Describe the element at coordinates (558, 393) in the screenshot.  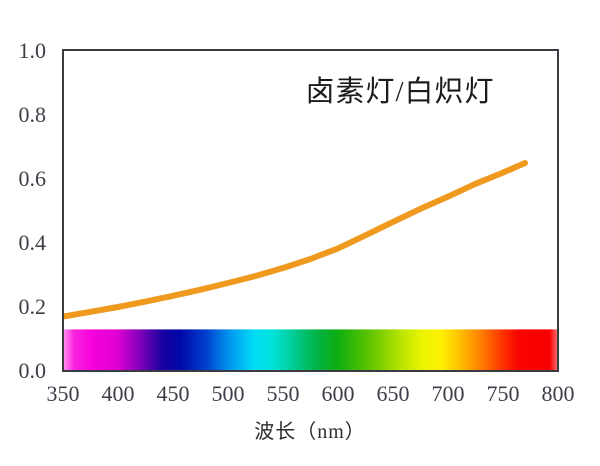
I see `x-tick-label: 800` at that location.